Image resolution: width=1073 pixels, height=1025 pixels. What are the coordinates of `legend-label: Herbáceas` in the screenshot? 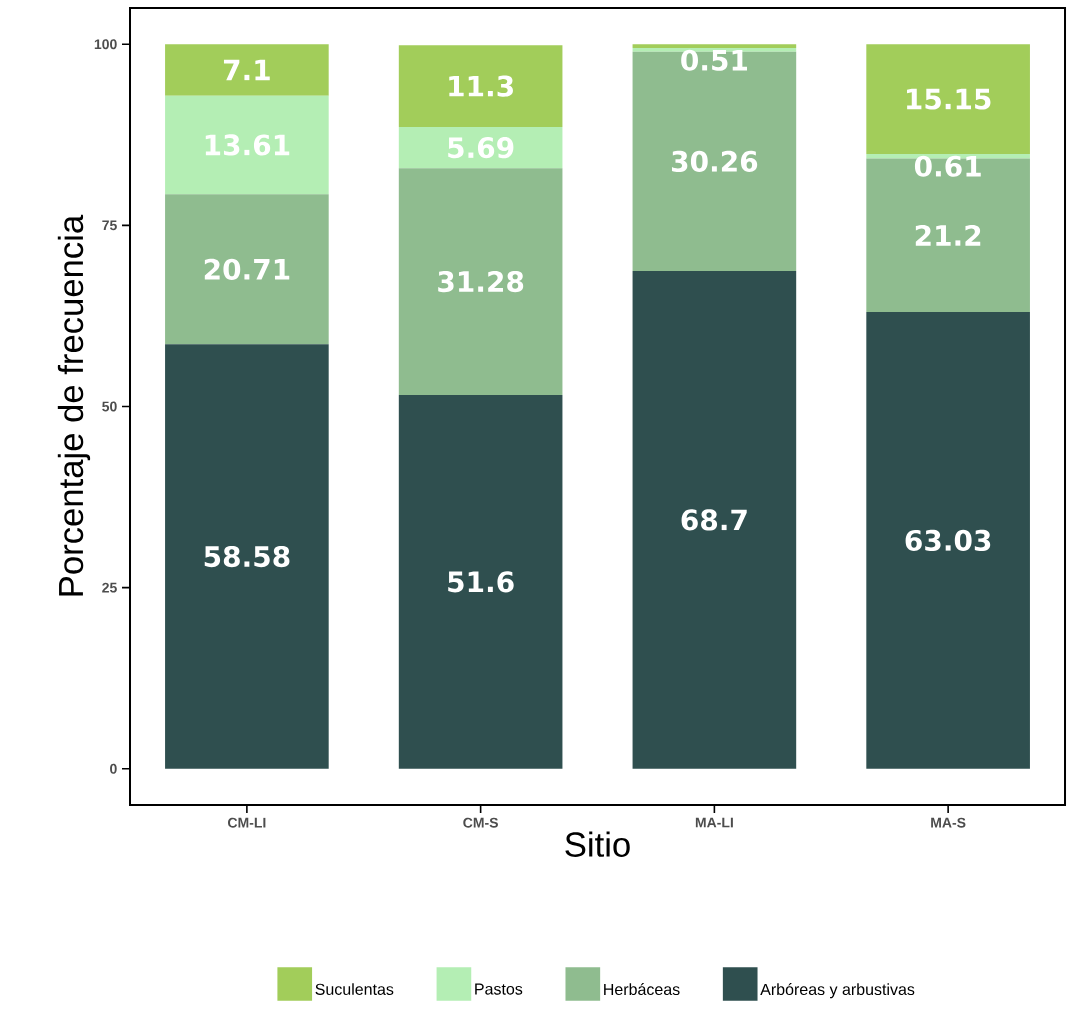 It's located at (642, 989).